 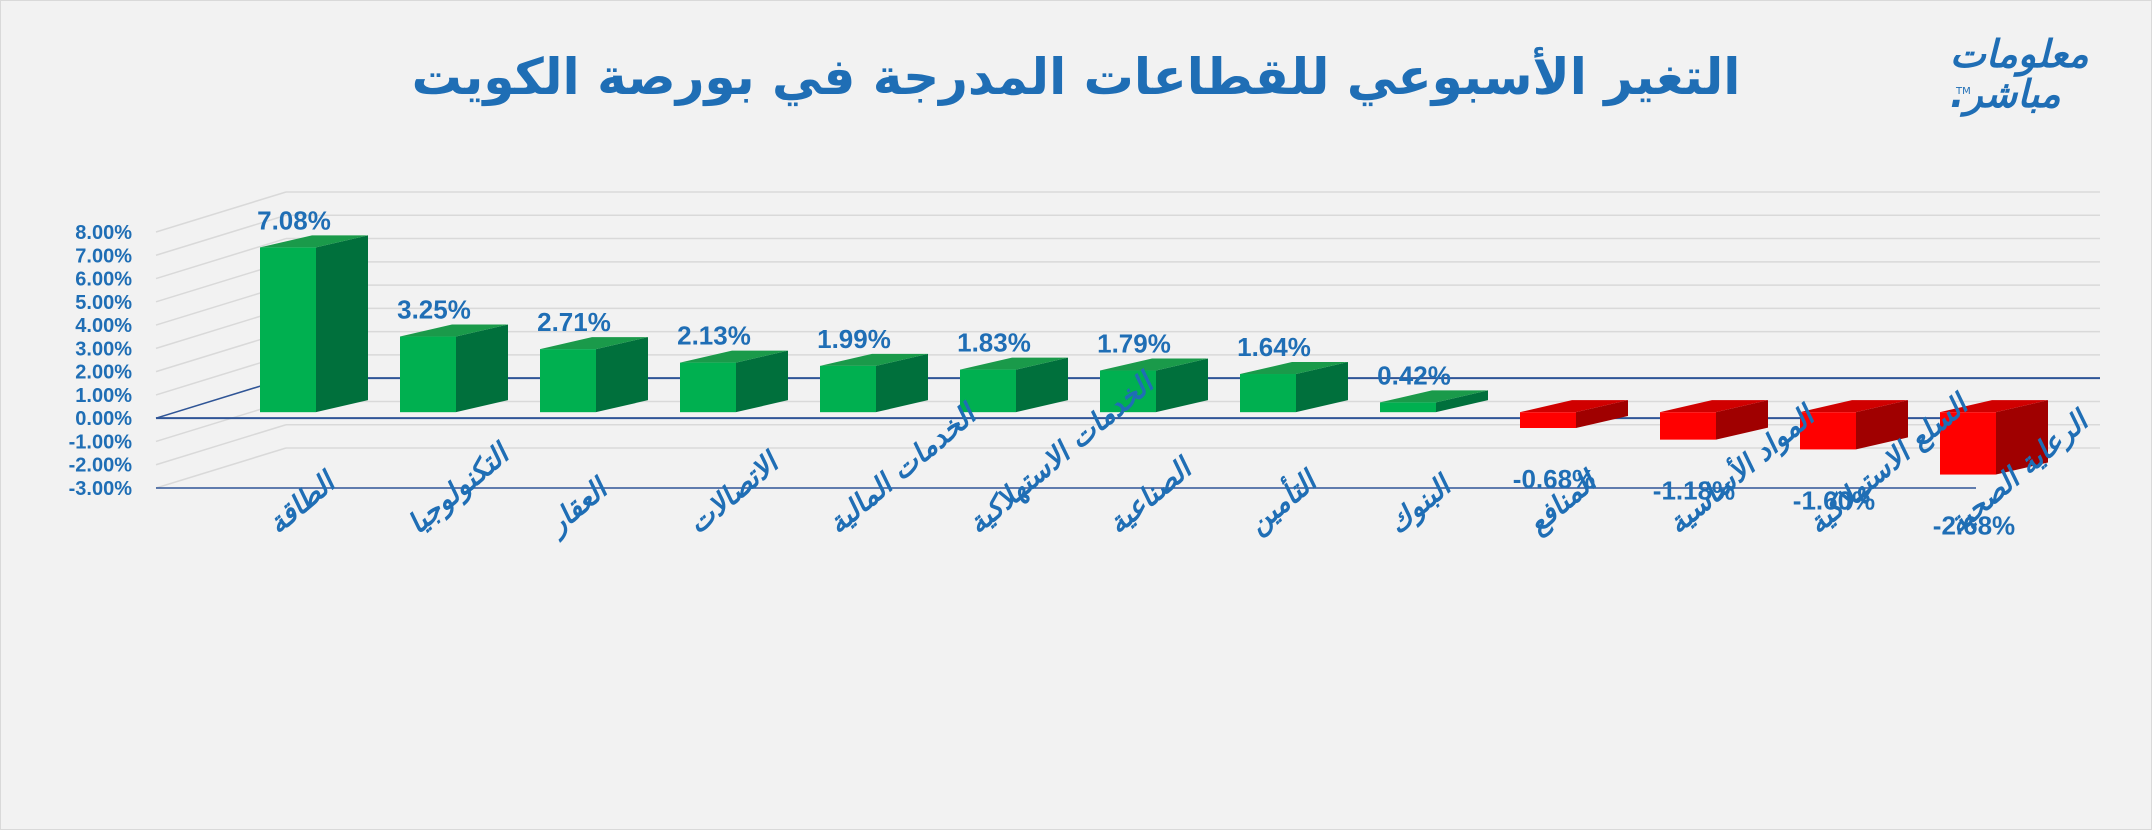 I want to click on y-tick-label: -2.00%, so click(x=101, y=466).